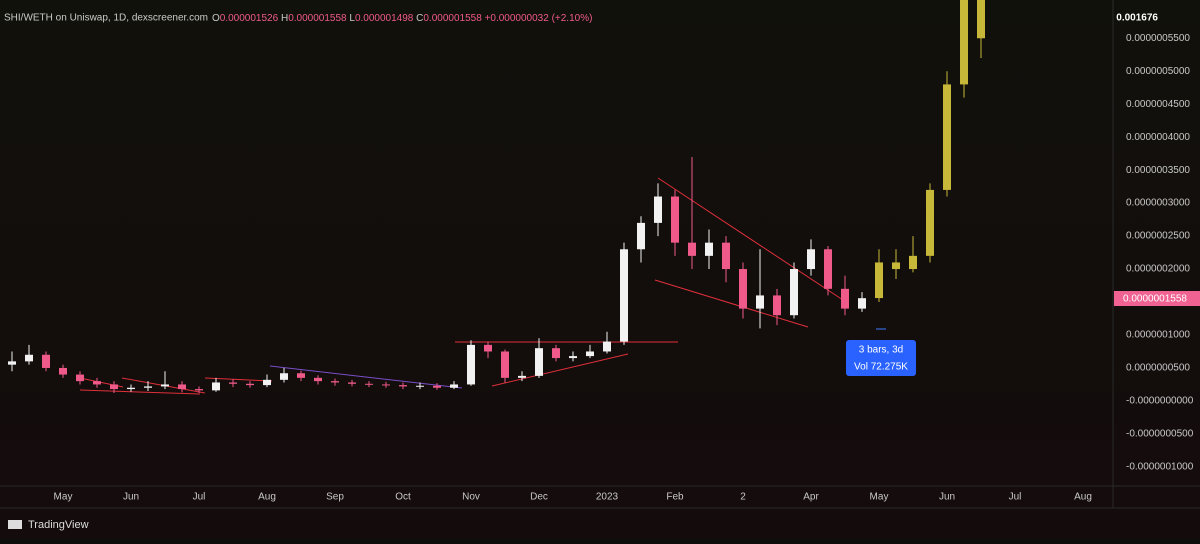 This screenshot has width=1200, height=544. I want to click on header-key: O, so click(216, 18).